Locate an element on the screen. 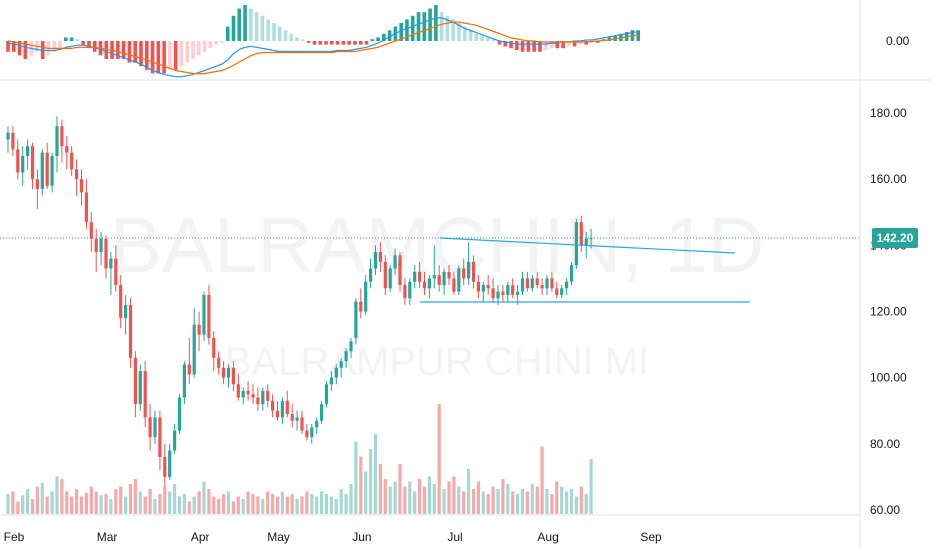 The image size is (932, 550). name-watermark: BALRAMPUR CHINI MI is located at coordinates (437, 362).